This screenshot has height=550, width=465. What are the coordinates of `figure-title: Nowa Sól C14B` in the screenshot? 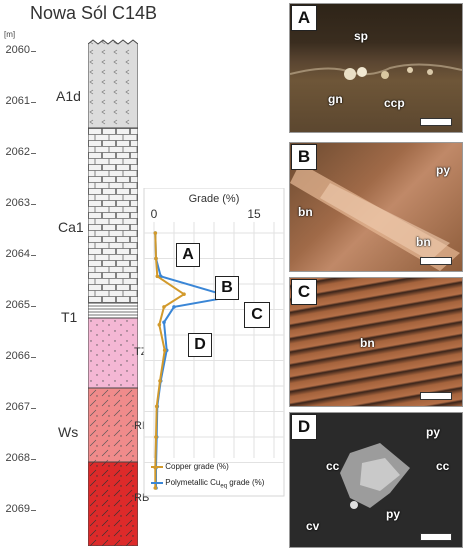 It's located at (94, 13).